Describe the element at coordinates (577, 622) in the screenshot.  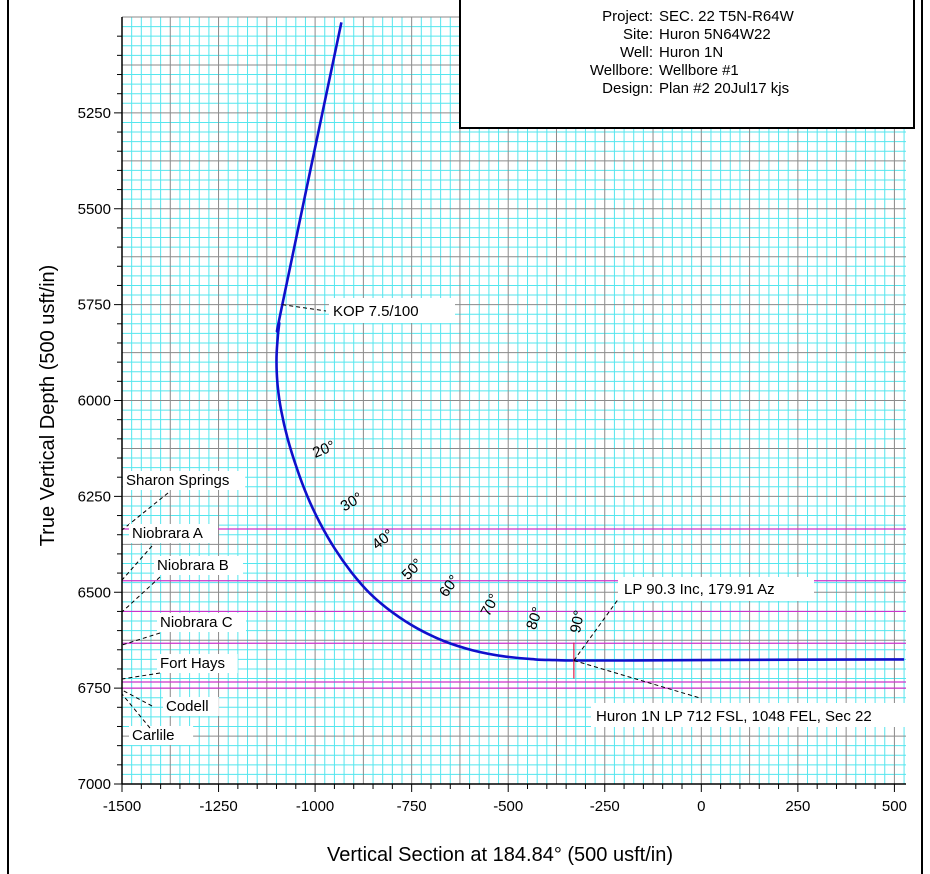
I see `inclination-label: 90°` at that location.